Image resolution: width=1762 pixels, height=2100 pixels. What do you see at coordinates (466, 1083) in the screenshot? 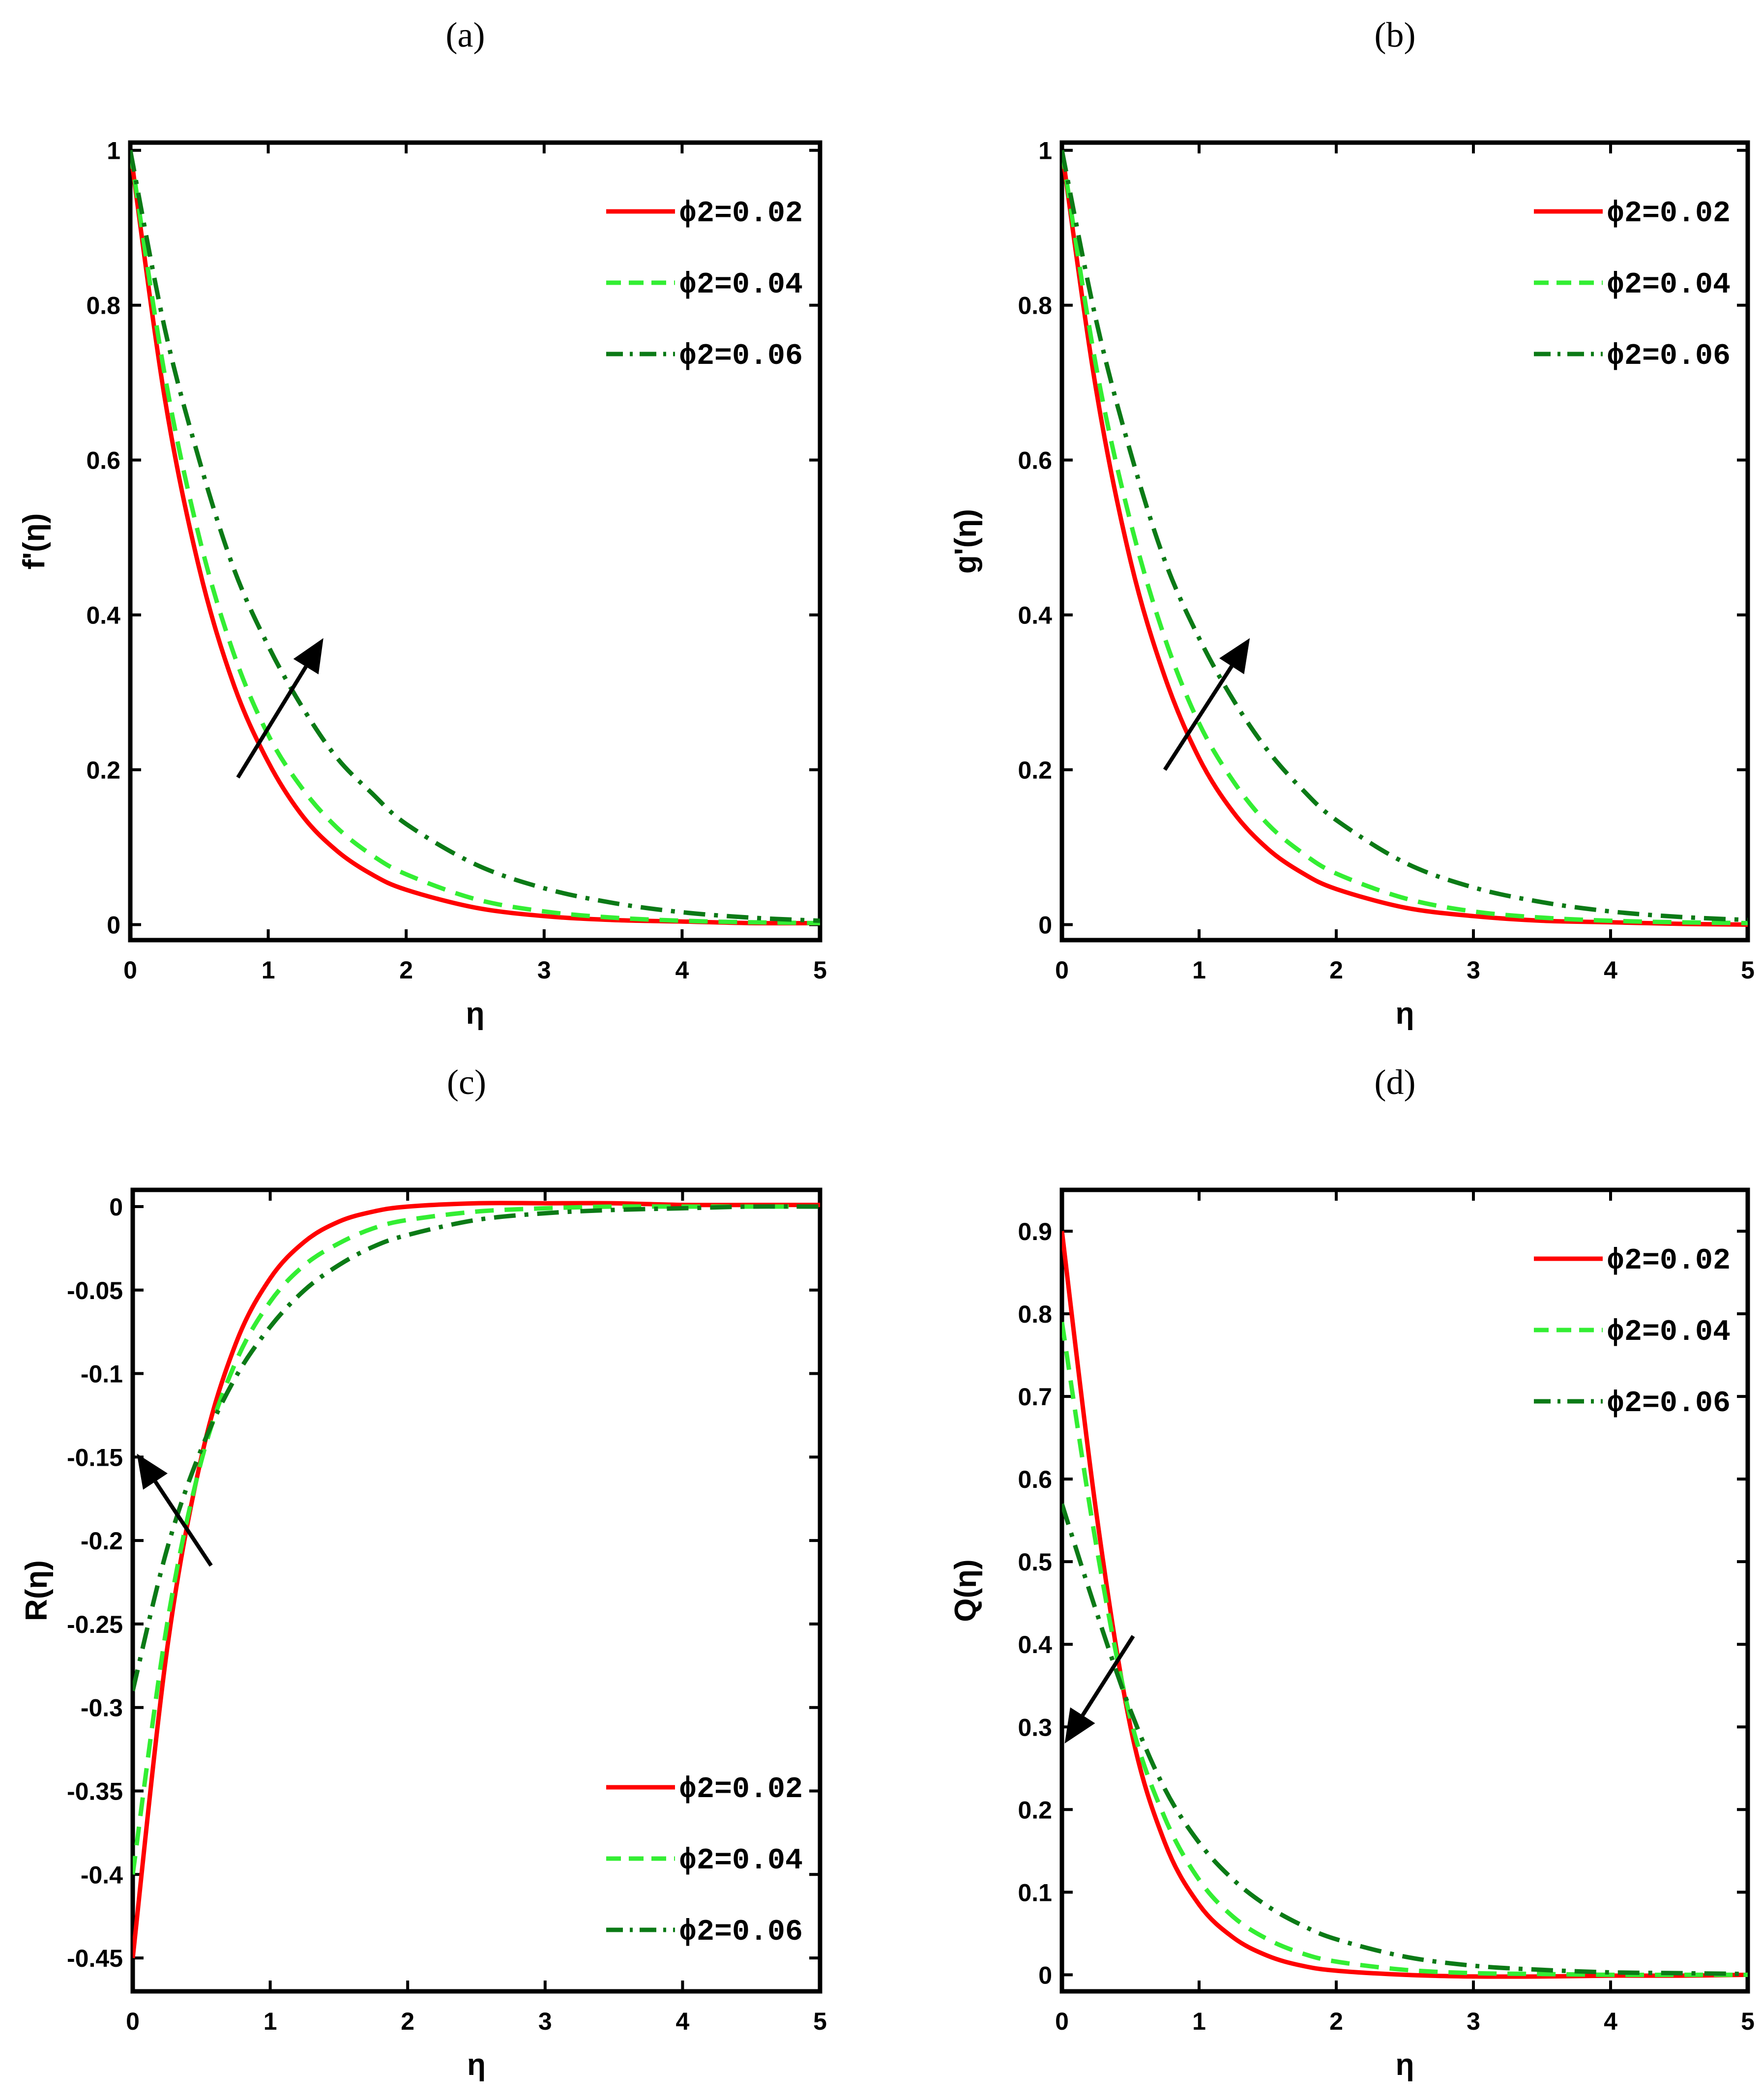
I see `panel-title: (c)` at bounding box center [466, 1083].